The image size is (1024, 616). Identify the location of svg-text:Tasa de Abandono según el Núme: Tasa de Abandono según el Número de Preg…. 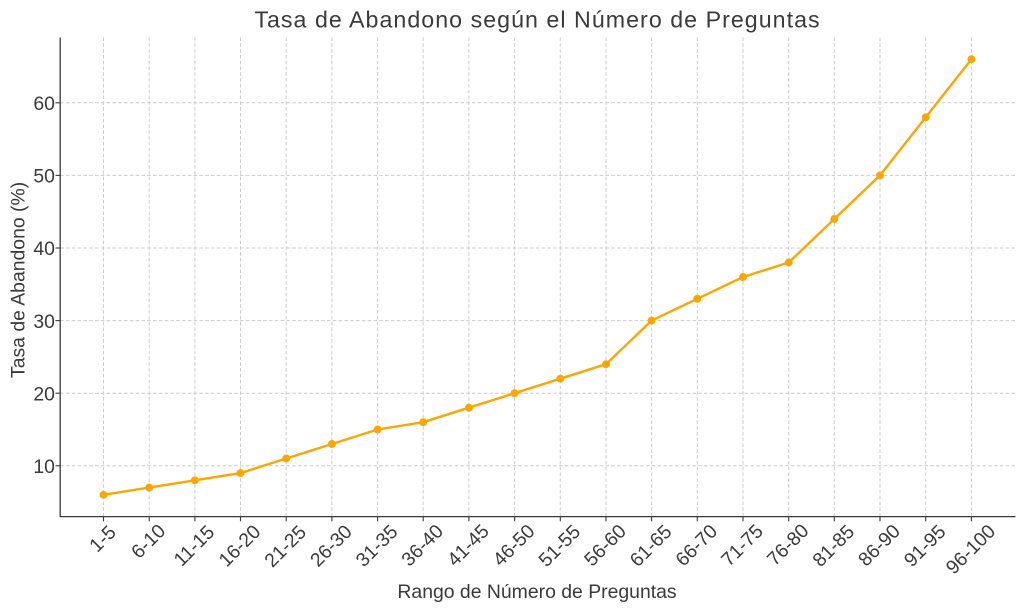
(537, 19).